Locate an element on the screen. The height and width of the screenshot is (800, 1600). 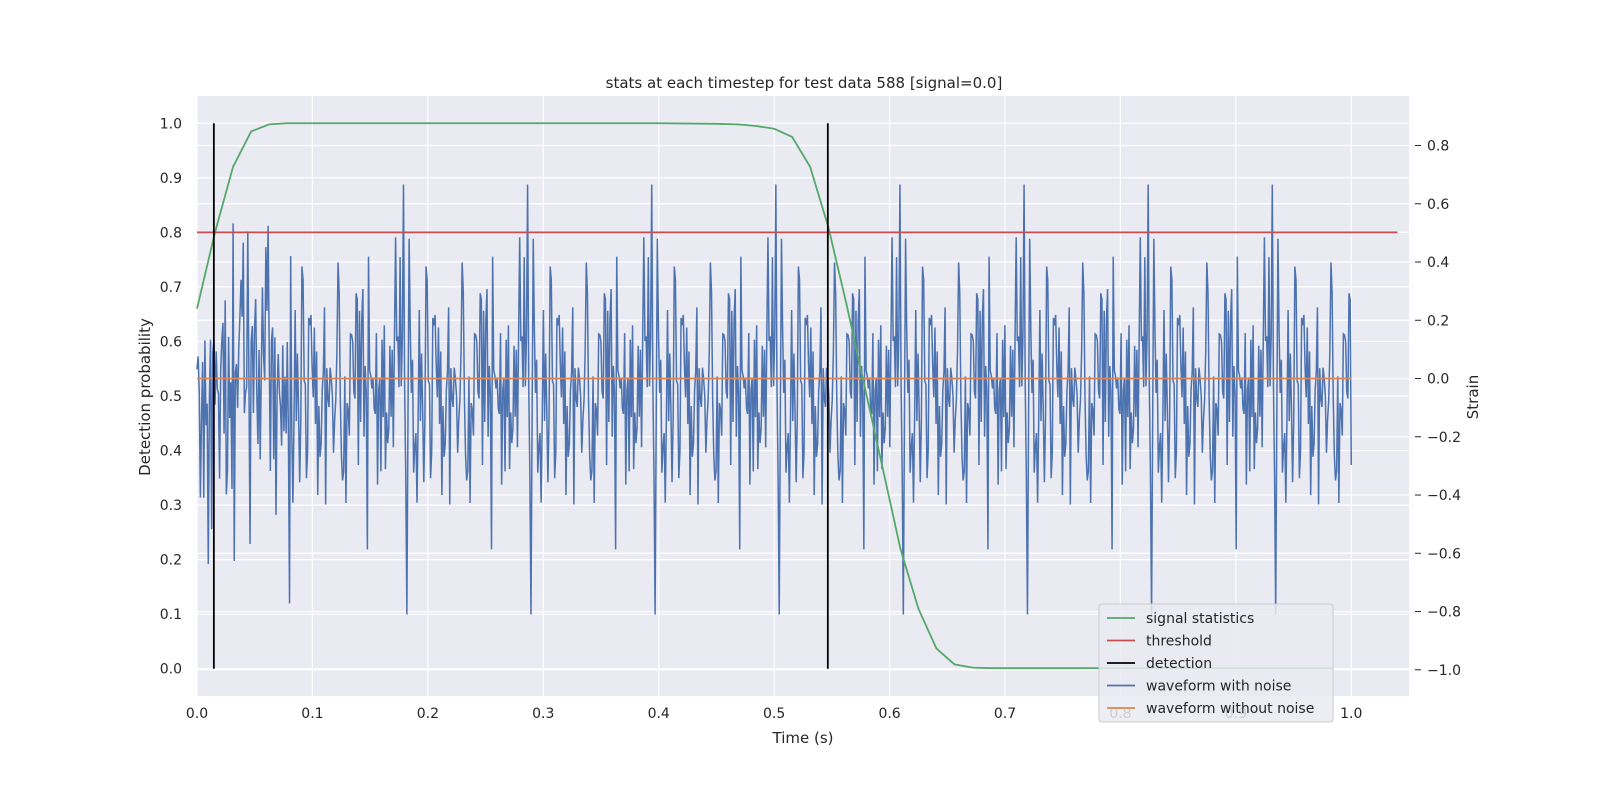
legend-label: detection is located at coordinates (1179, 664).